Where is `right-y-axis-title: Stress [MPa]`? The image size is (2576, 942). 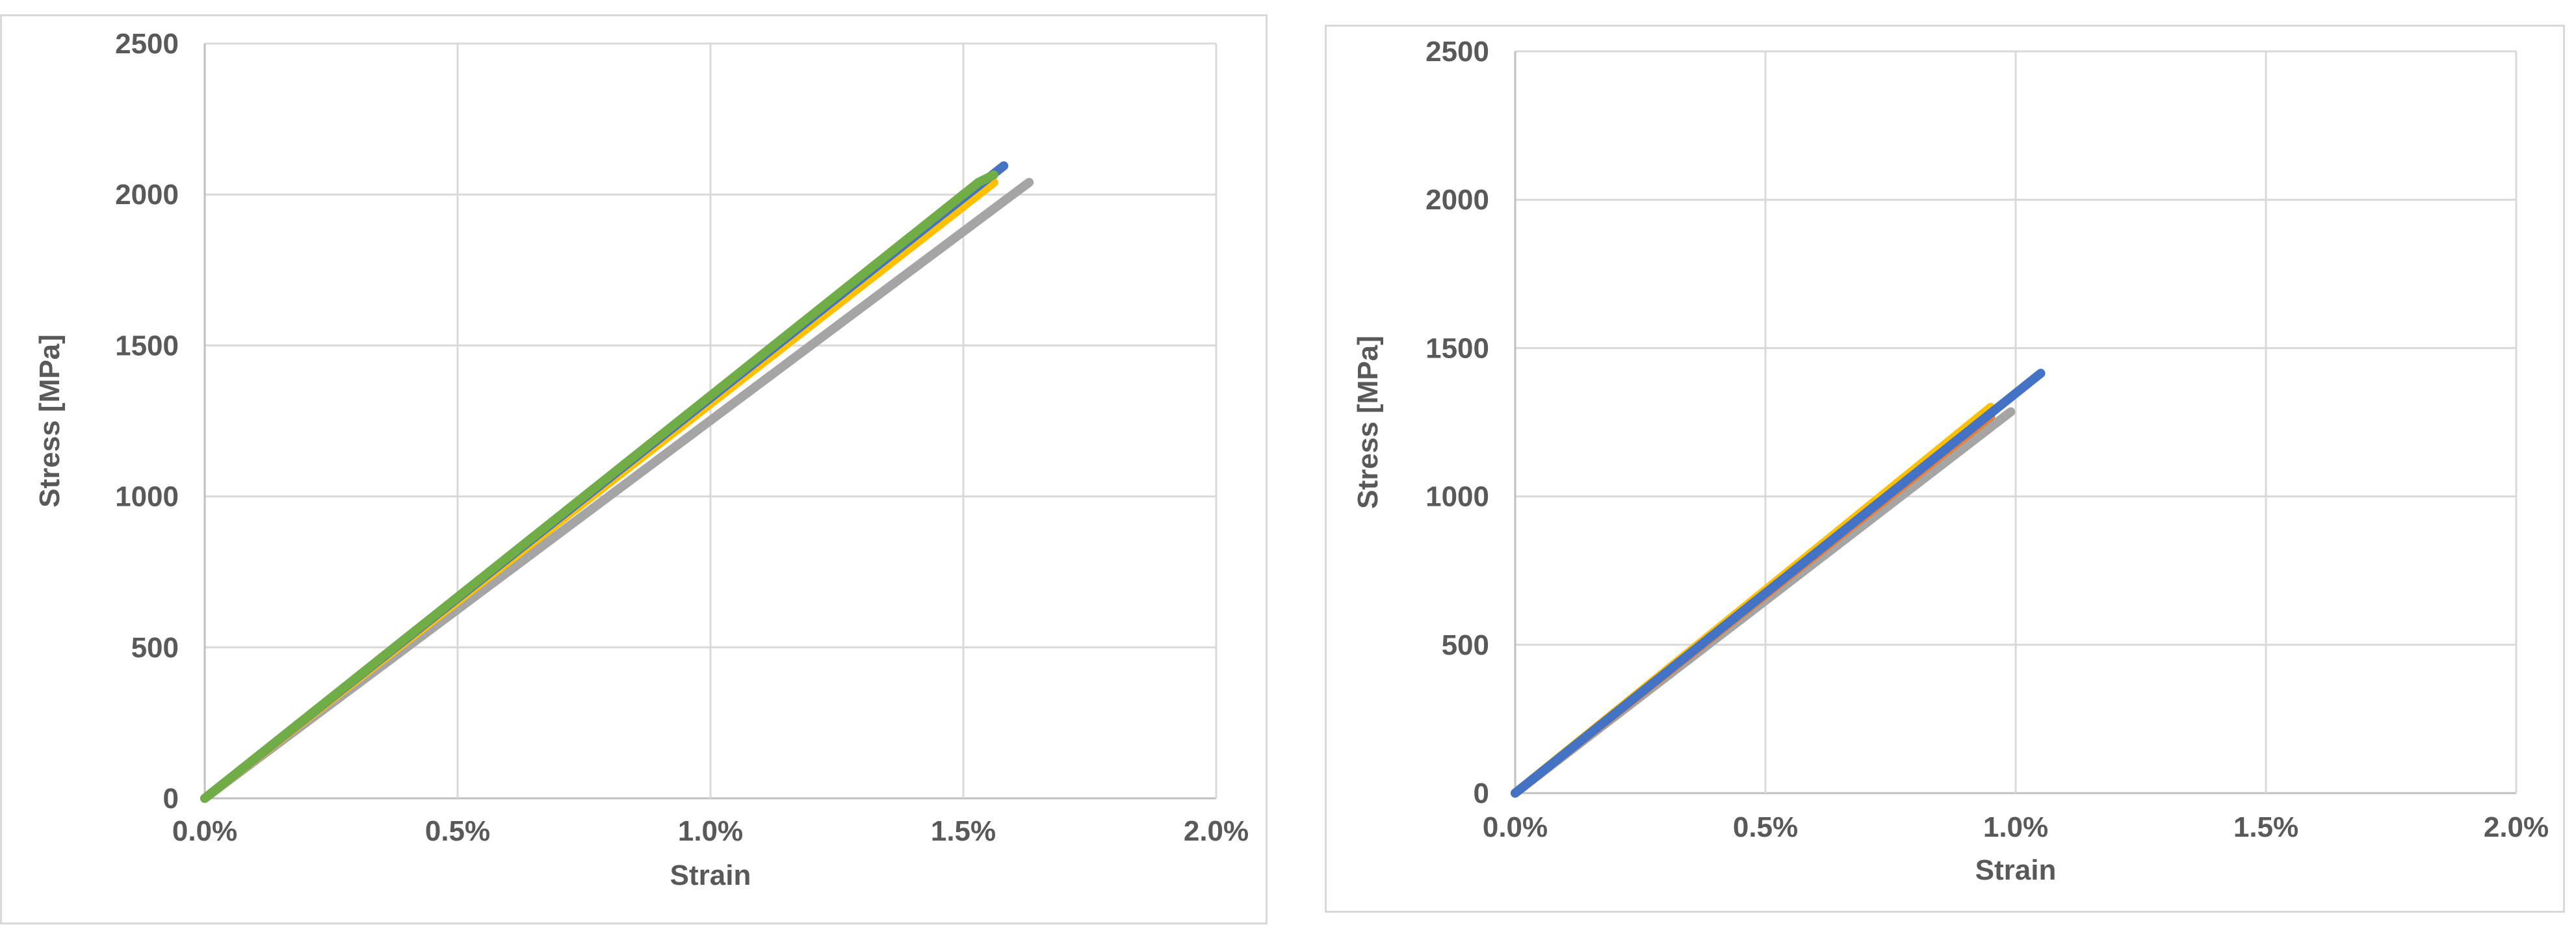
right-y-axis-title: Stress [MPa] is located at coordinates (1368, 422).